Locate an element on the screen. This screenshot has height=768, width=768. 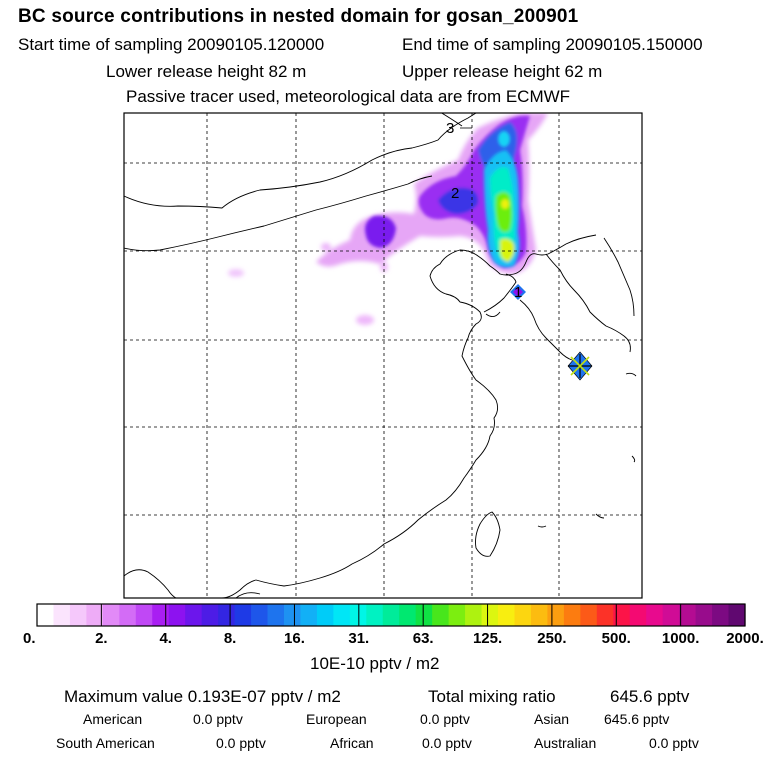
start-time-label: Start time of sampling 20090105.120000 is located at coordinates (171, 44).